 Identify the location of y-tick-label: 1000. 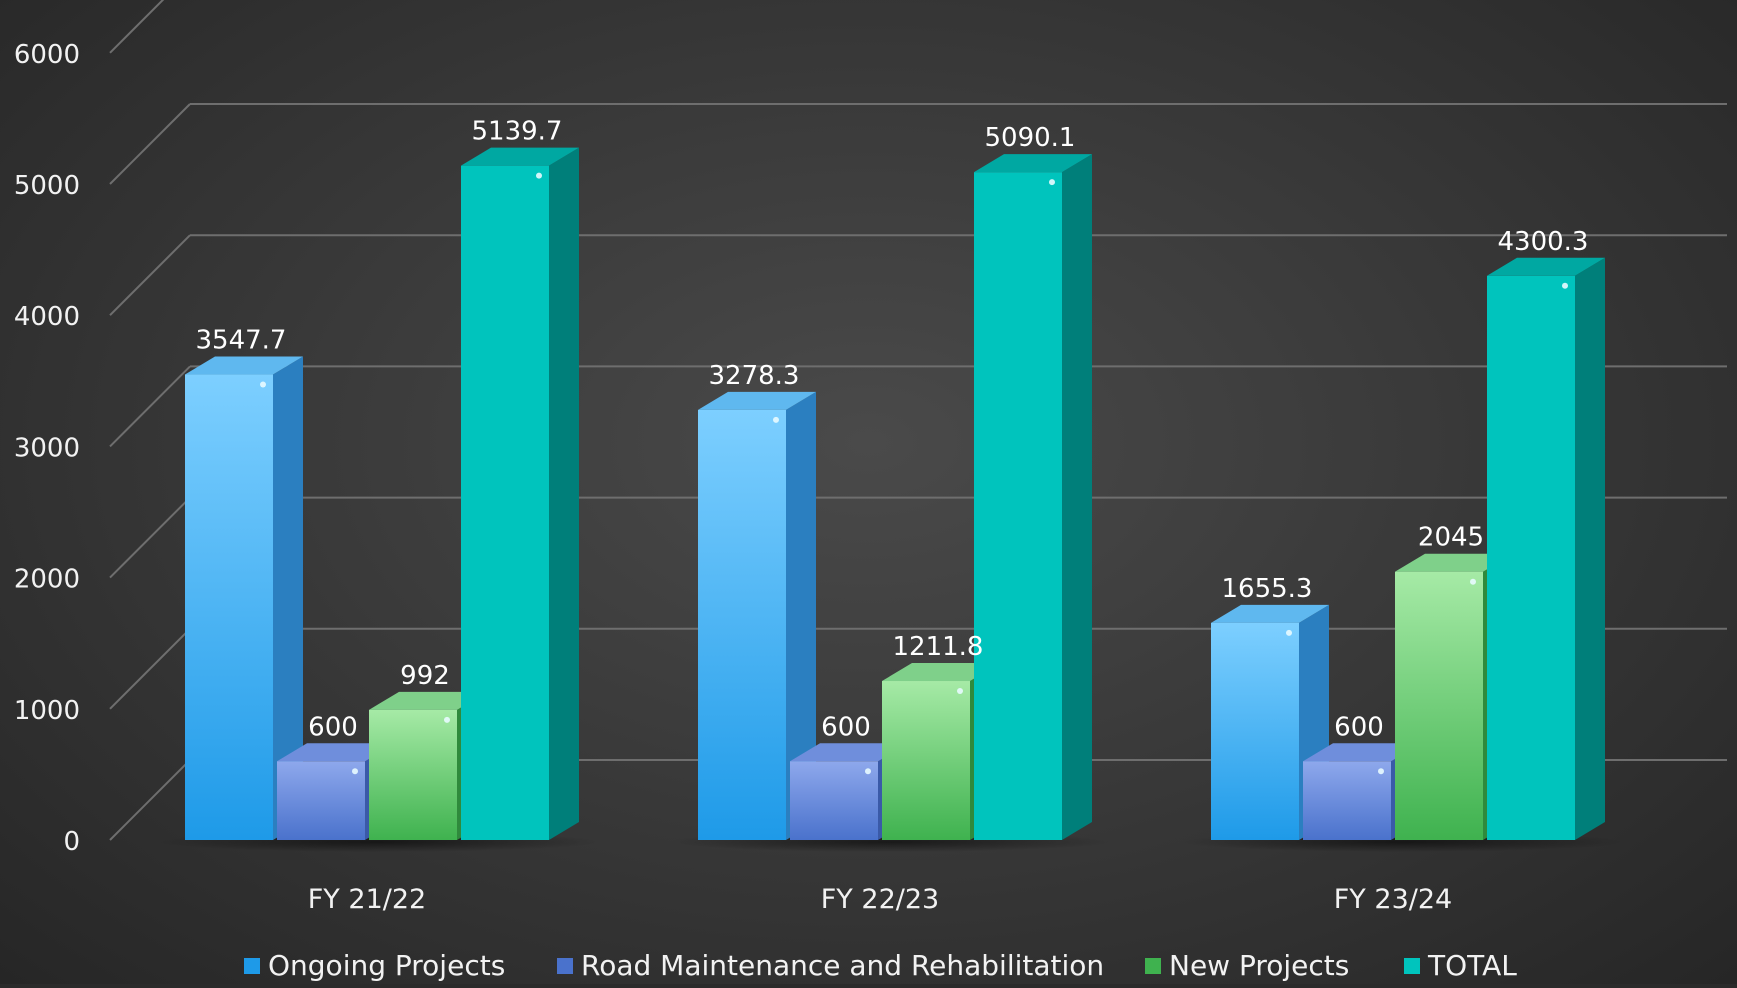
(47, 711).